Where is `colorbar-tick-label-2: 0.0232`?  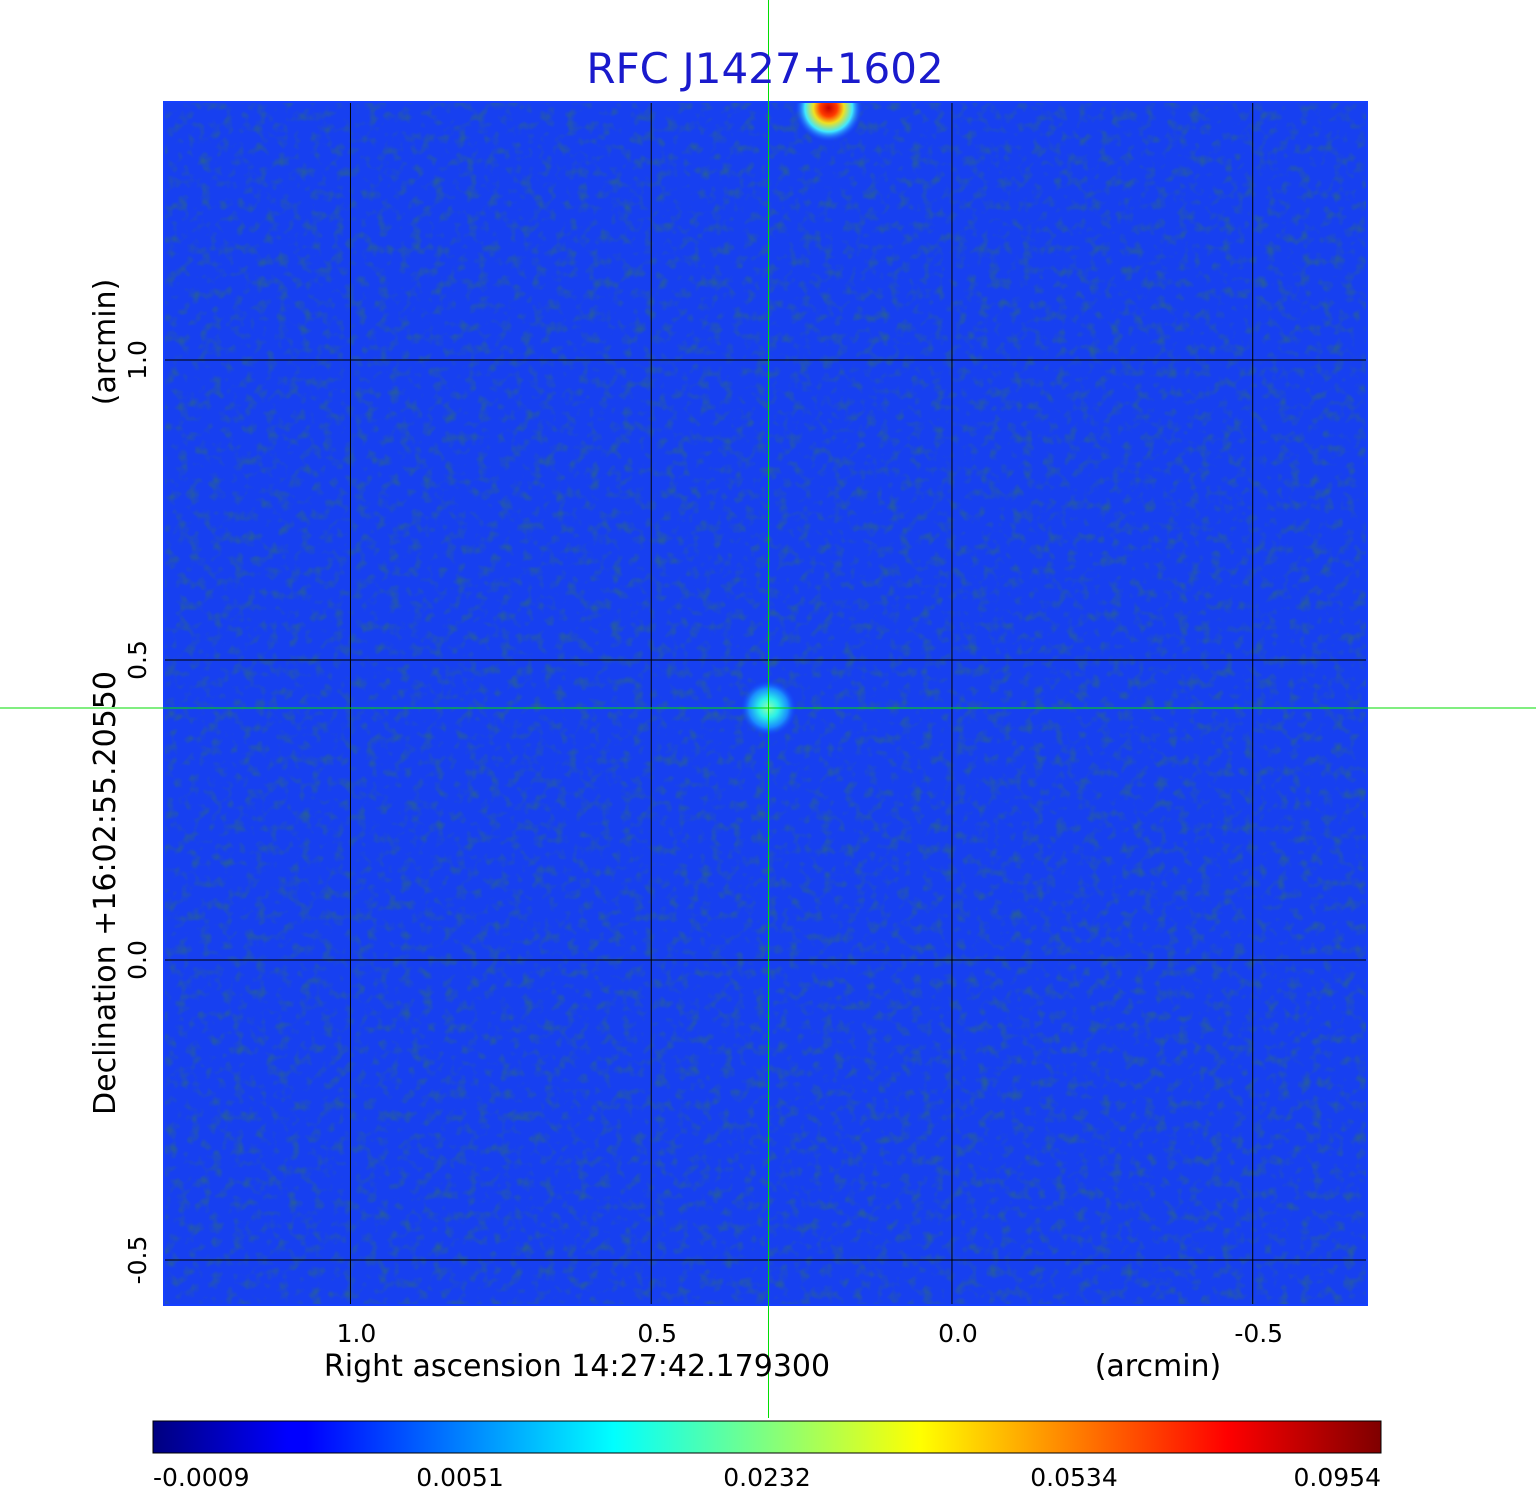
colorbar-tick-label-2: 0.0232 is located at coordinates (766, 1477).